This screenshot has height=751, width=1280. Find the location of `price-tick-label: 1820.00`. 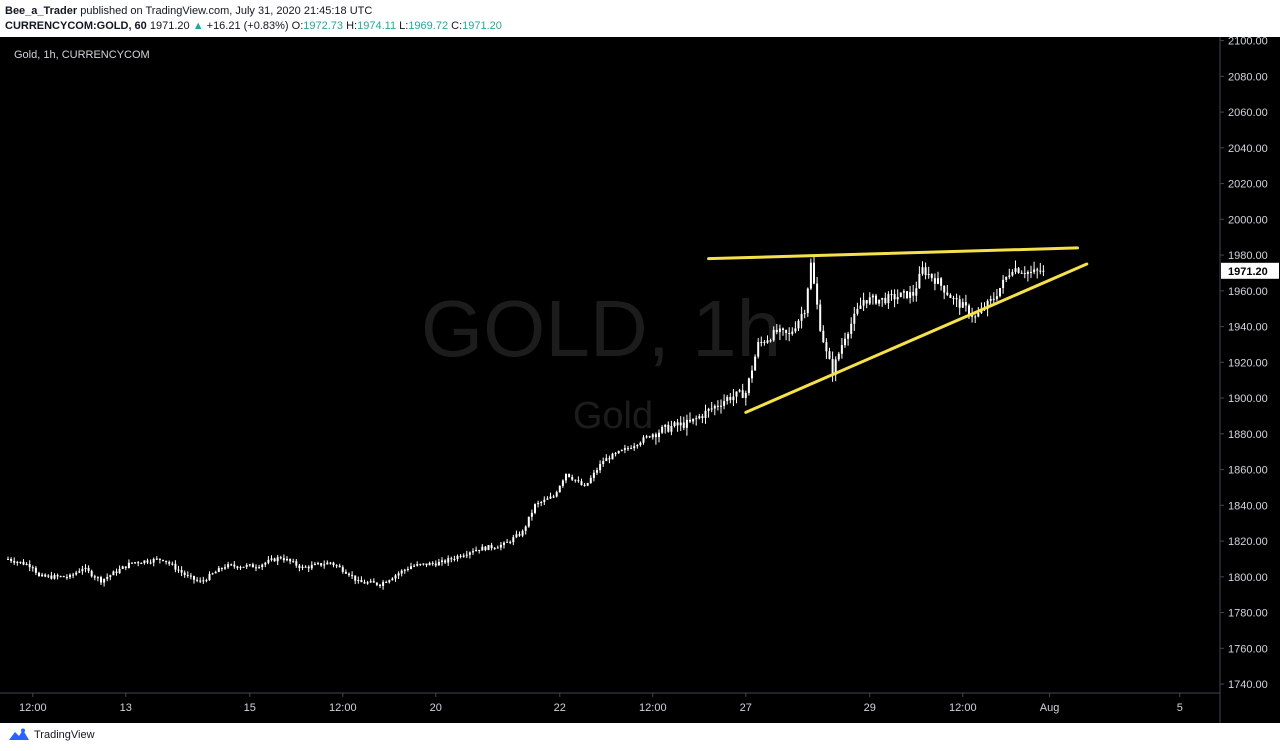

price-tick-label: 1820.00 is located at coordinates (1248, 542).